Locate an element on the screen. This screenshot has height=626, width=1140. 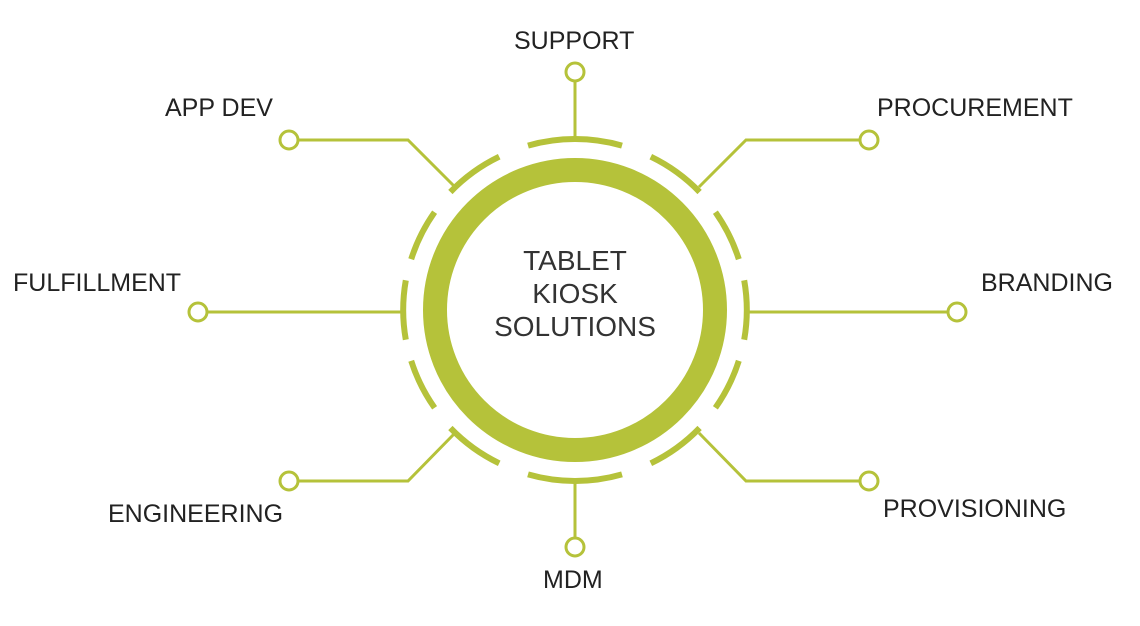
arc-segment-left is located at coordinates (404, 310).